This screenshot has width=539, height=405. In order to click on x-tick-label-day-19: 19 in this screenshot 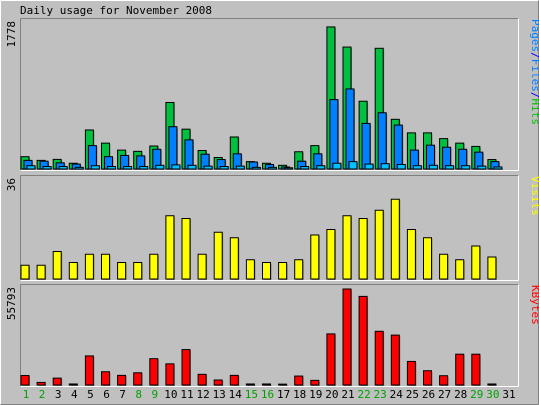, I will do `click(315, 394)`.